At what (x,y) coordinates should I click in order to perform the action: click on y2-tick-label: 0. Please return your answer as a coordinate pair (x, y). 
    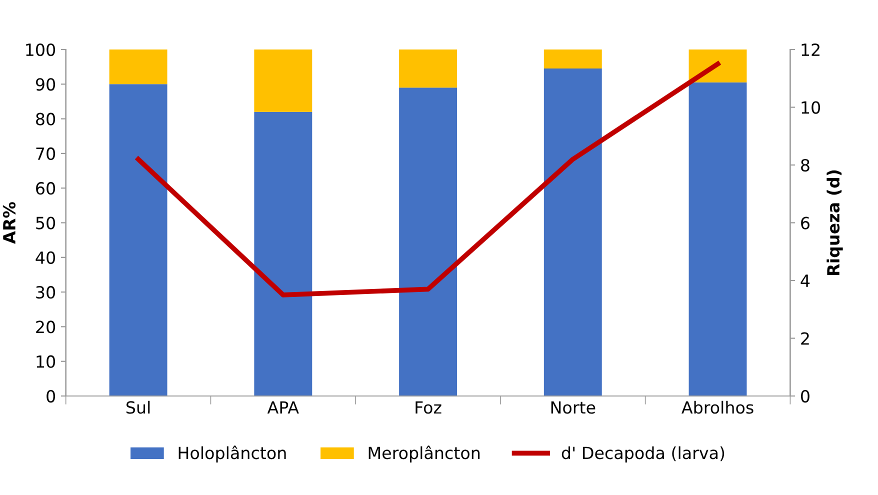
    Looking at the image, I should click on (805, 396).